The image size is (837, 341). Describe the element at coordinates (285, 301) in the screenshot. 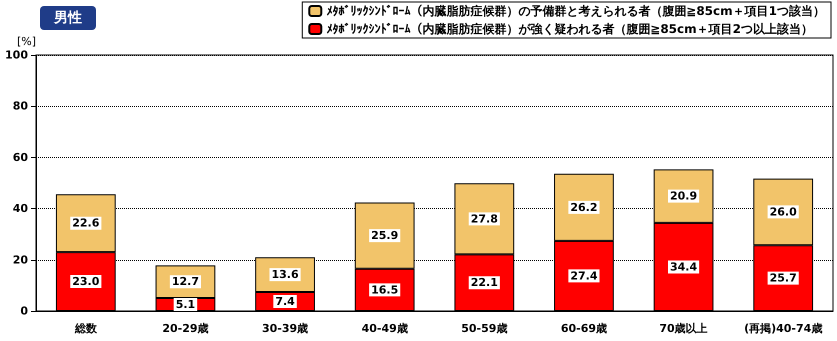

I see `data-label: 7.4` at that location.